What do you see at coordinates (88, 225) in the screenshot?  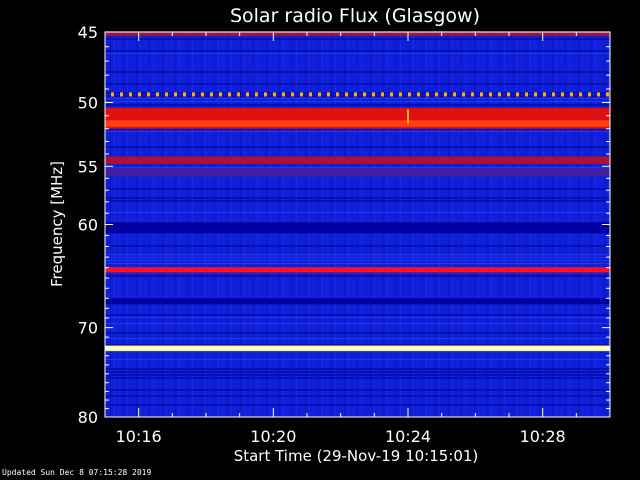 I see `y-tick-label: 60` at bounding box center [88, 225].